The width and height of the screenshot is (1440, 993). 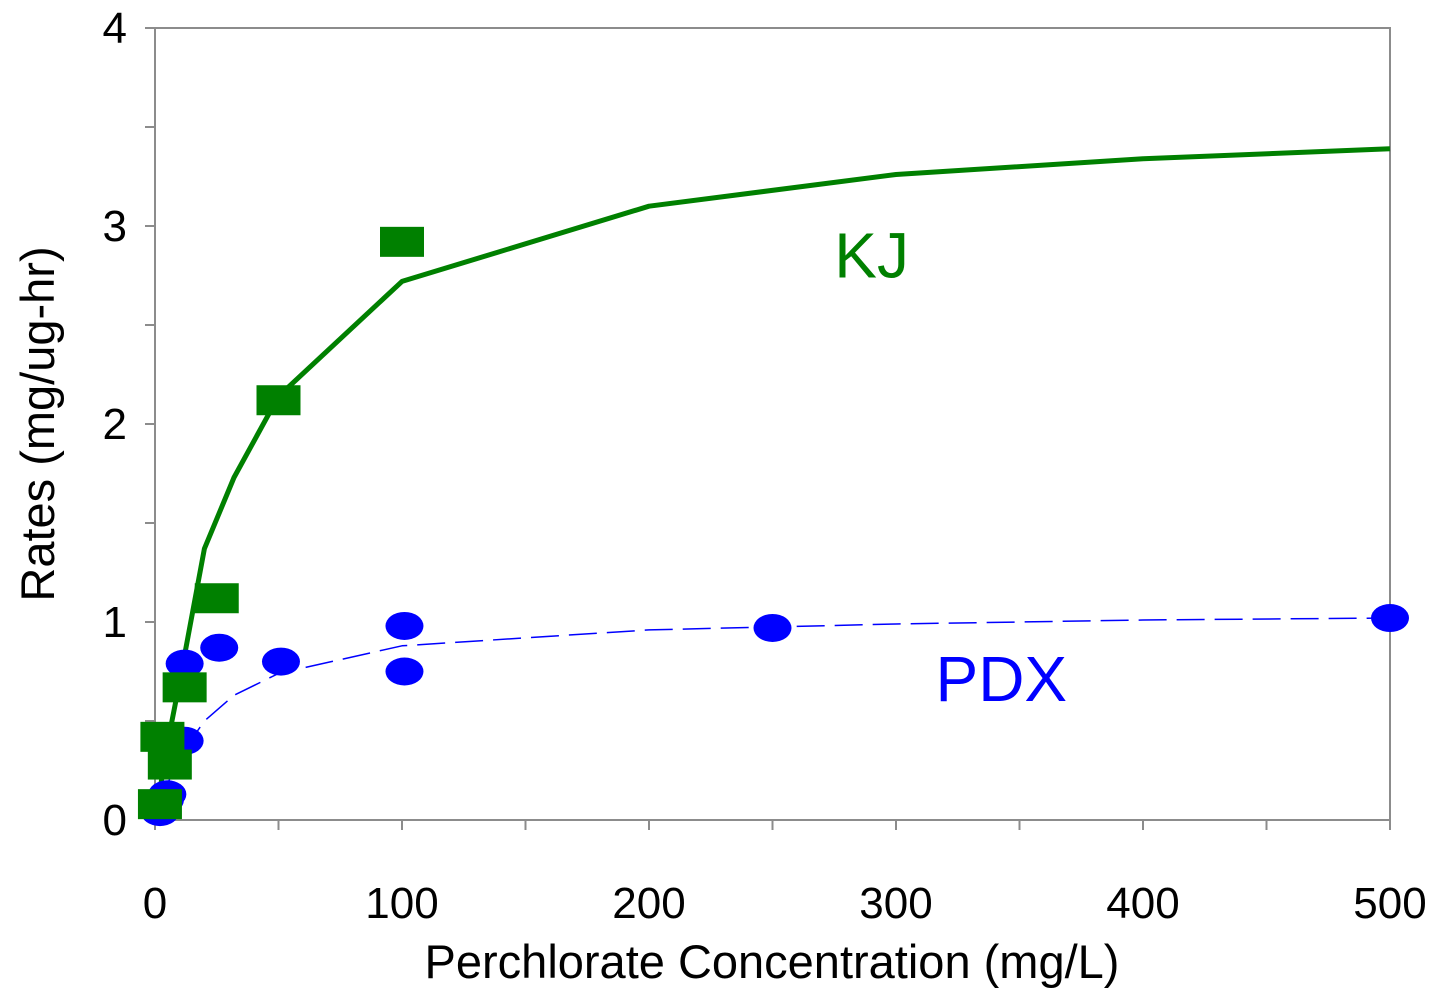 I want to click on y-axis-title: Rates (mg/ug-hr), so click(x=37, y=423).